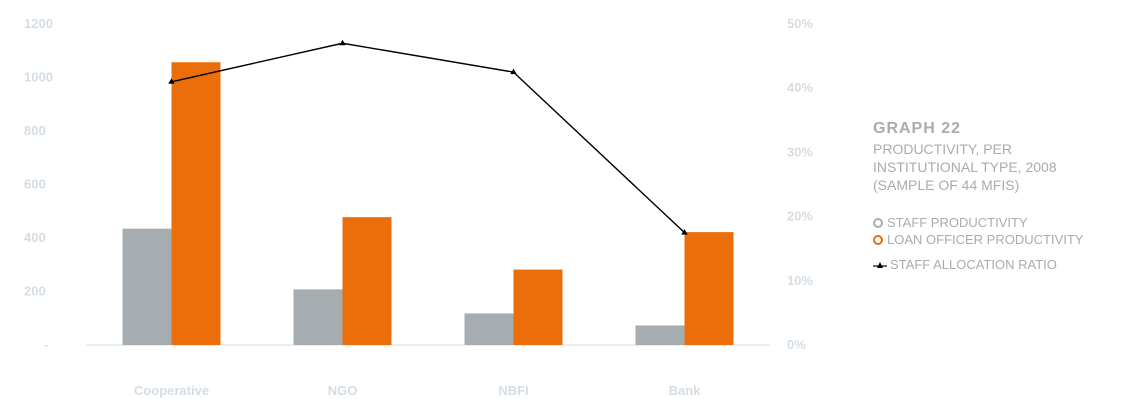 Image resolution: width=1134 pixels, height=399 pixels. Describe the element at coordinates (796, 344) in the screenshot. I see `y-right-tick-label: 0%` at that location.